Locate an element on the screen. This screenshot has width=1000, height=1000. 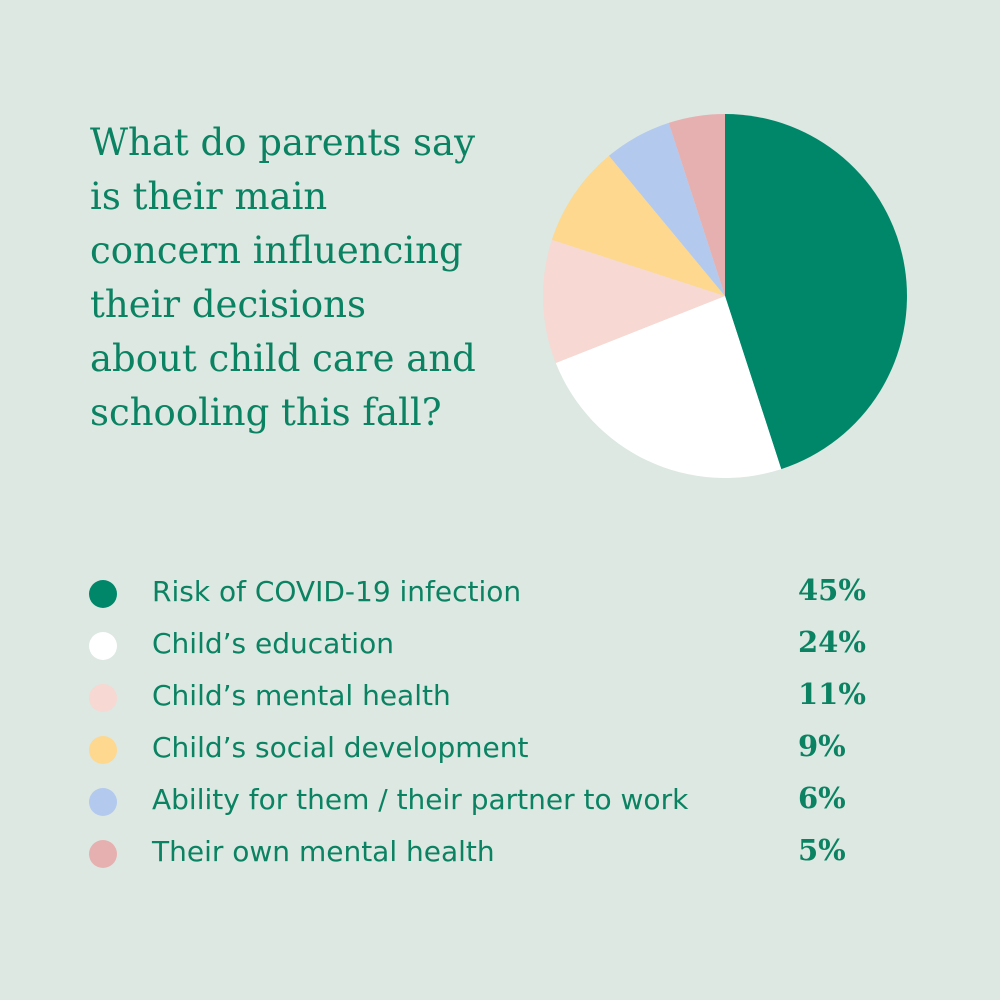
title-line: concern influencing is located at coordinates (276, 251).